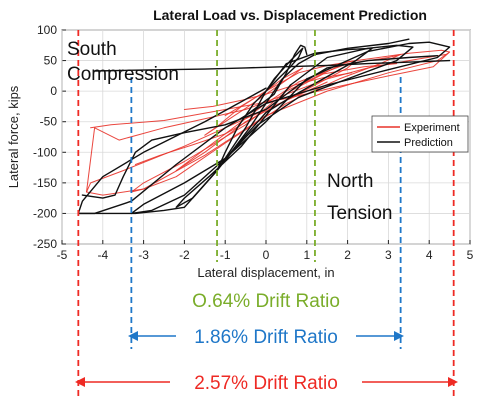 The height and width of the screenshot is (408, 497). What do you see at coordinates (428, 143) in the screenshot?
I see `legend-label-prediction: Prediction` at bounding box center [428, 143].